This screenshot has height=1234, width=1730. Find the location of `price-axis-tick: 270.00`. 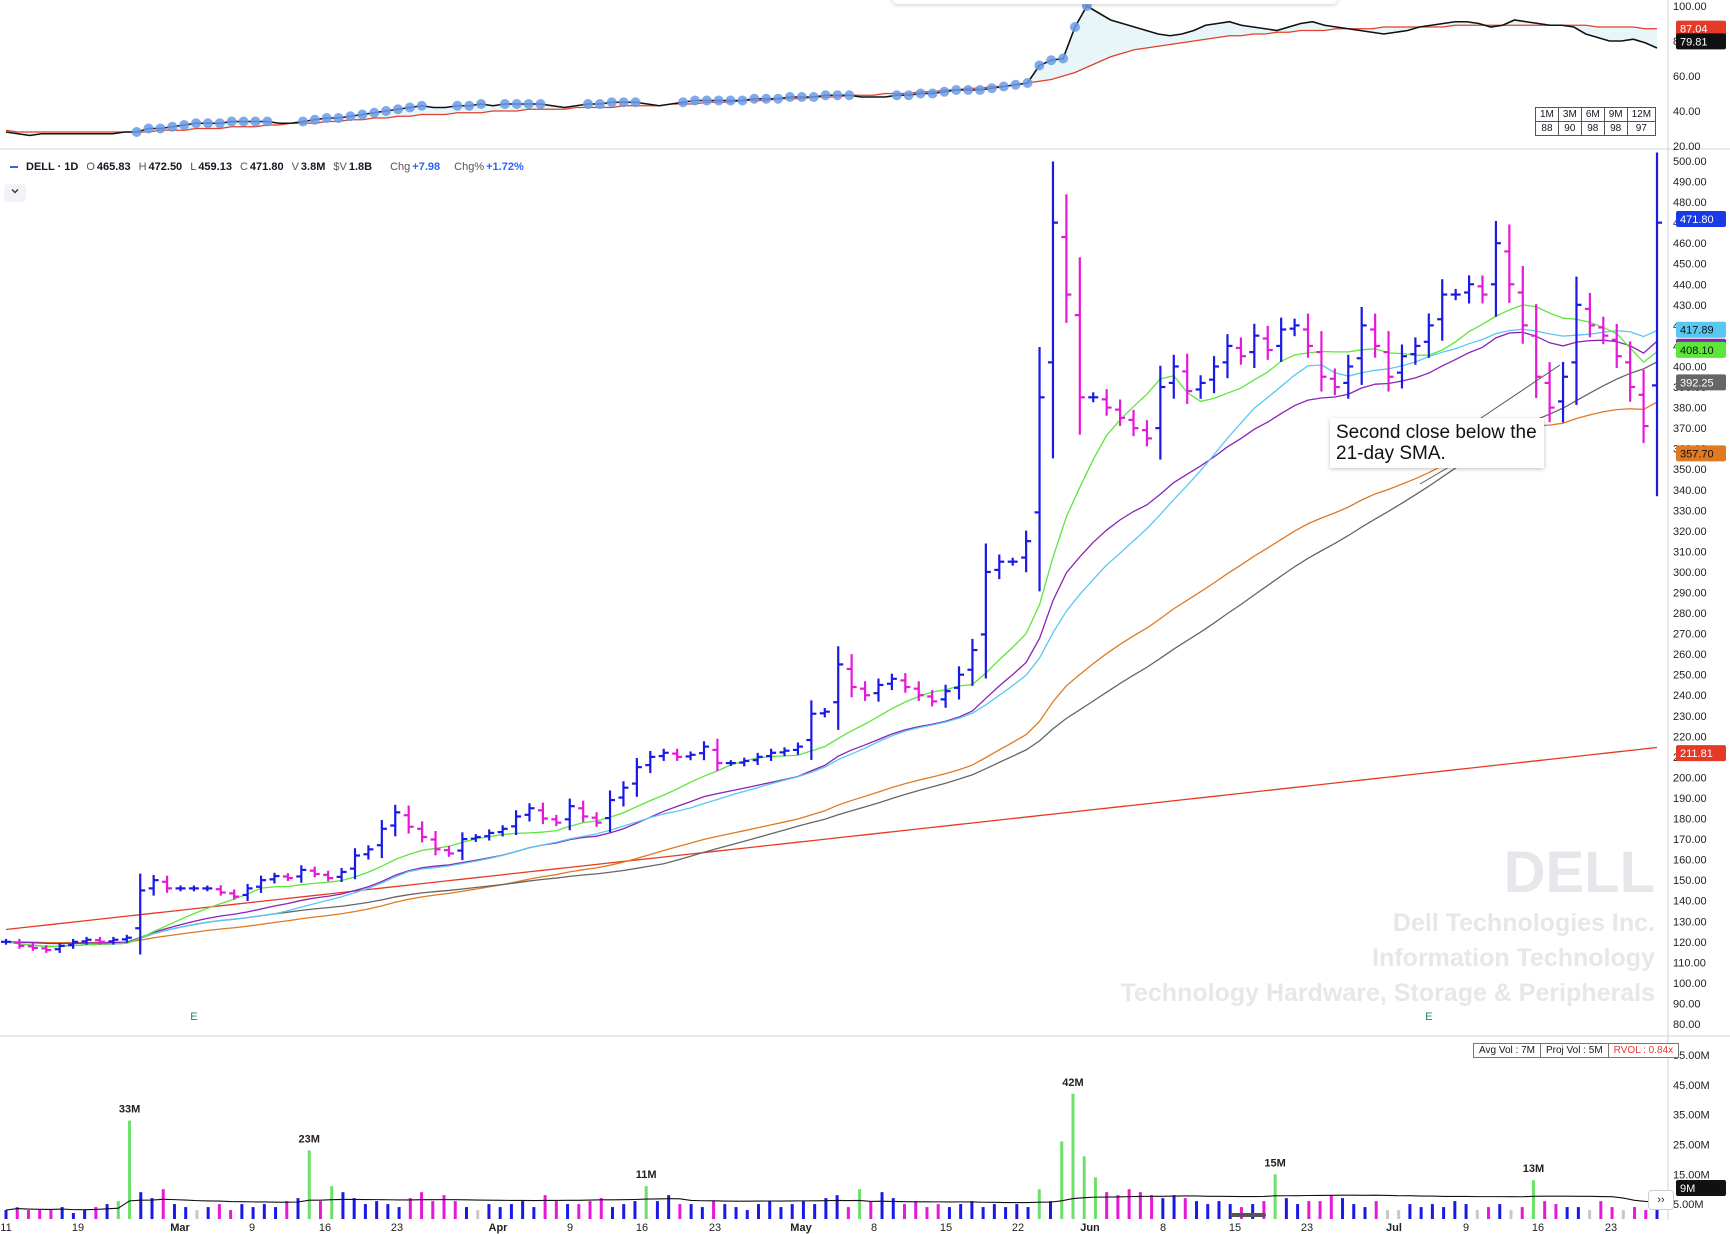

price-axis-tick: 270.00 is located at coordinates (1690, 635).